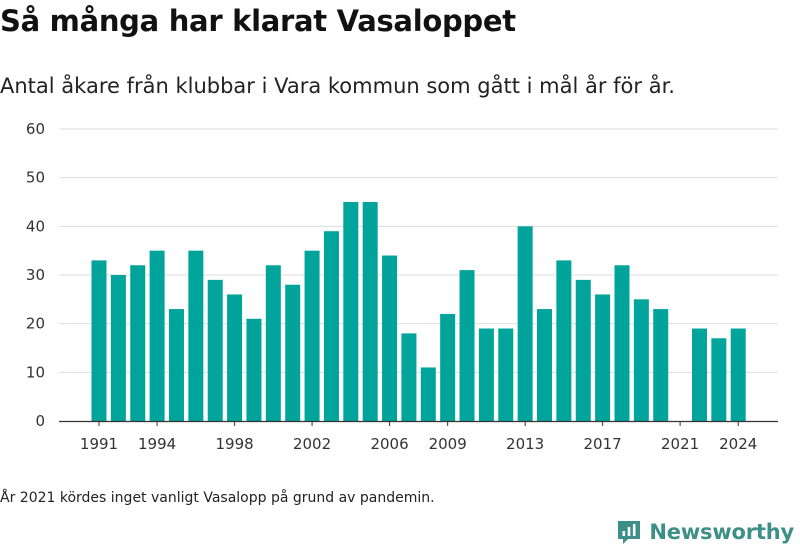 The height and width of the screenshot is (550, 800). Describe the element at coordinates (641, 360) in the screenshot. I see `bar-2019` at that location.